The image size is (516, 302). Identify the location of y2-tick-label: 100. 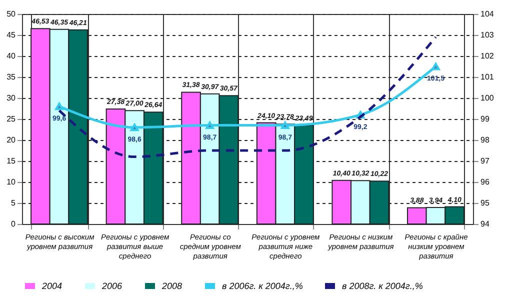
(487, 98).